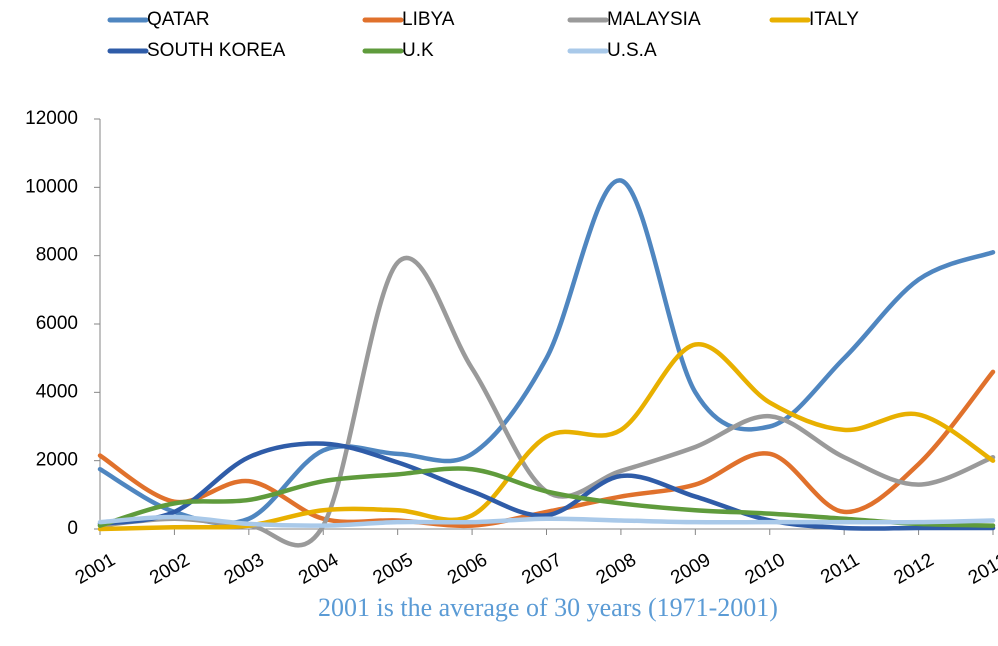 The image size is (998, 646). What do you see at coordinates (95, 568) in the screenshot?
I see `x-tick-label: 2001` at bounding box center [95, 568].